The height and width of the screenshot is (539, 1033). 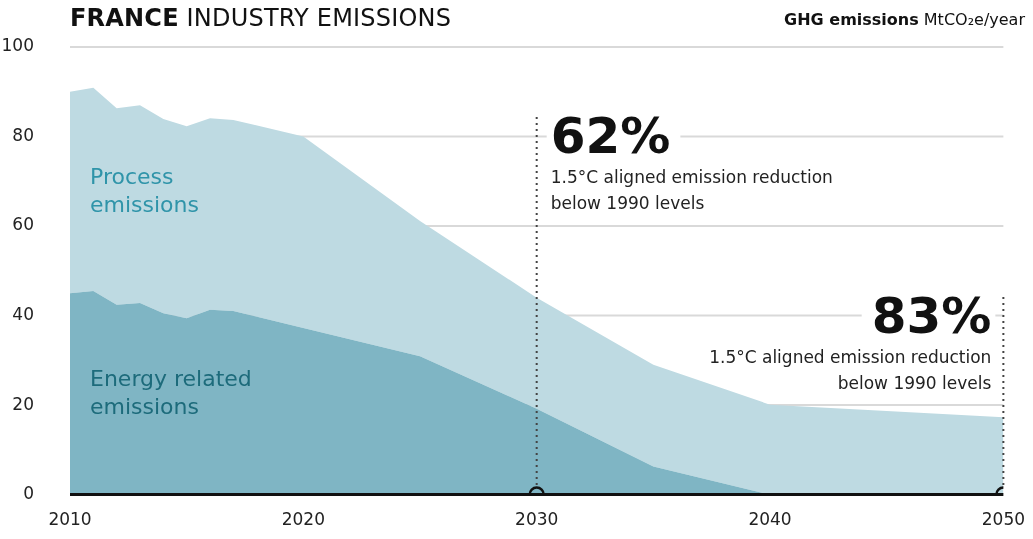 What do you see at coordinates (23, 403) in the screenshot?
I see `y-tick-label: 20` at bounding box center [23, 403].